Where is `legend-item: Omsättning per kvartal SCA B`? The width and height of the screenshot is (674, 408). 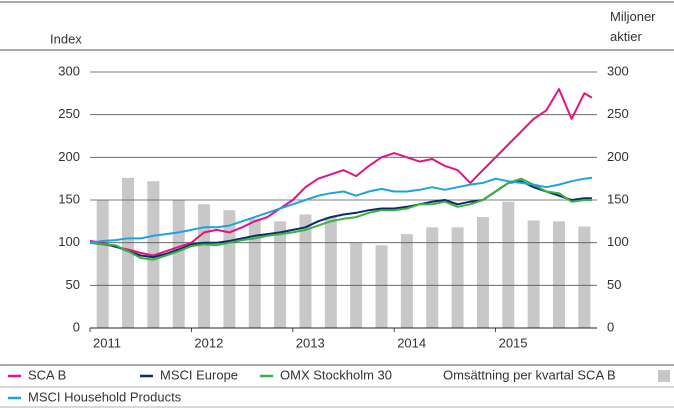 legend-item: Omsättning per kvartal SCA B is located at coordinates (556, 374).